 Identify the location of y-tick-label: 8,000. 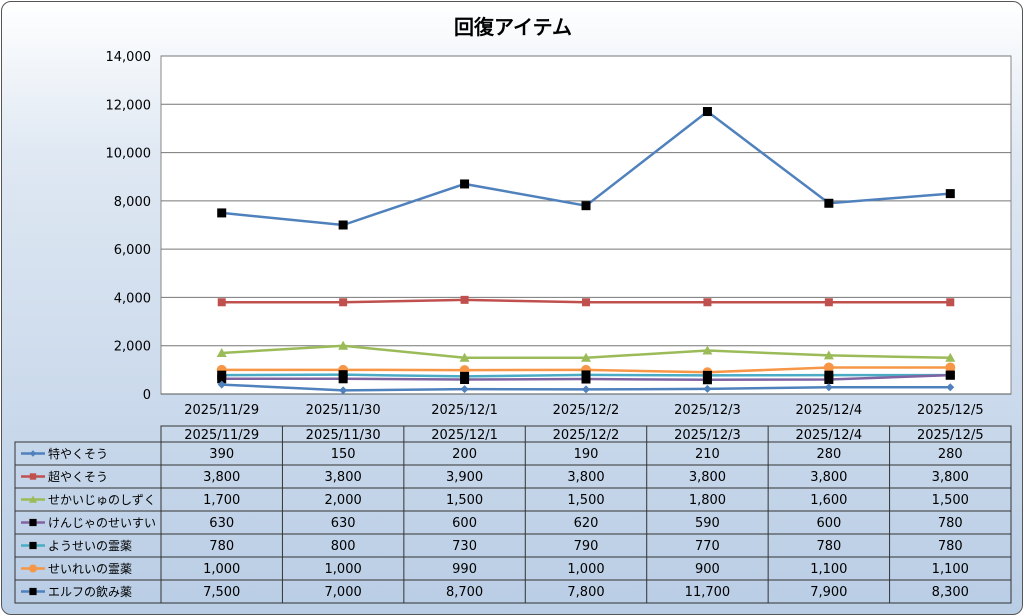
(132, 202).